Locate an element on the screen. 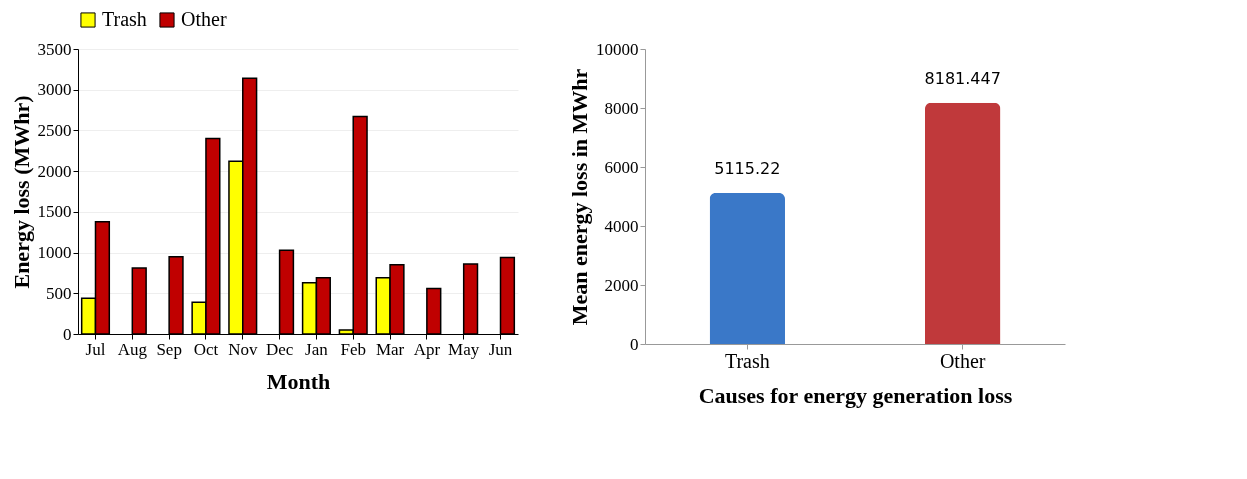 The image size is (1247, 479). y-axis-title: Energy loss (MWhr) is located at coordinates (21, 192).